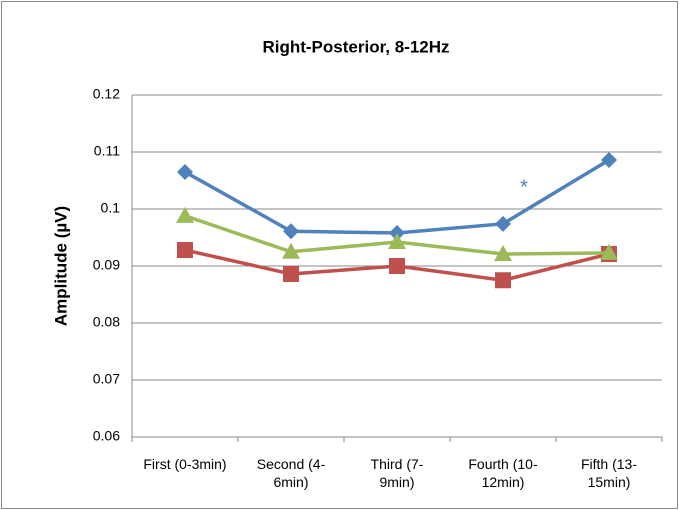 This screenshot has height=510, width=679. I want to click on annotation: *, so click(524, 187).